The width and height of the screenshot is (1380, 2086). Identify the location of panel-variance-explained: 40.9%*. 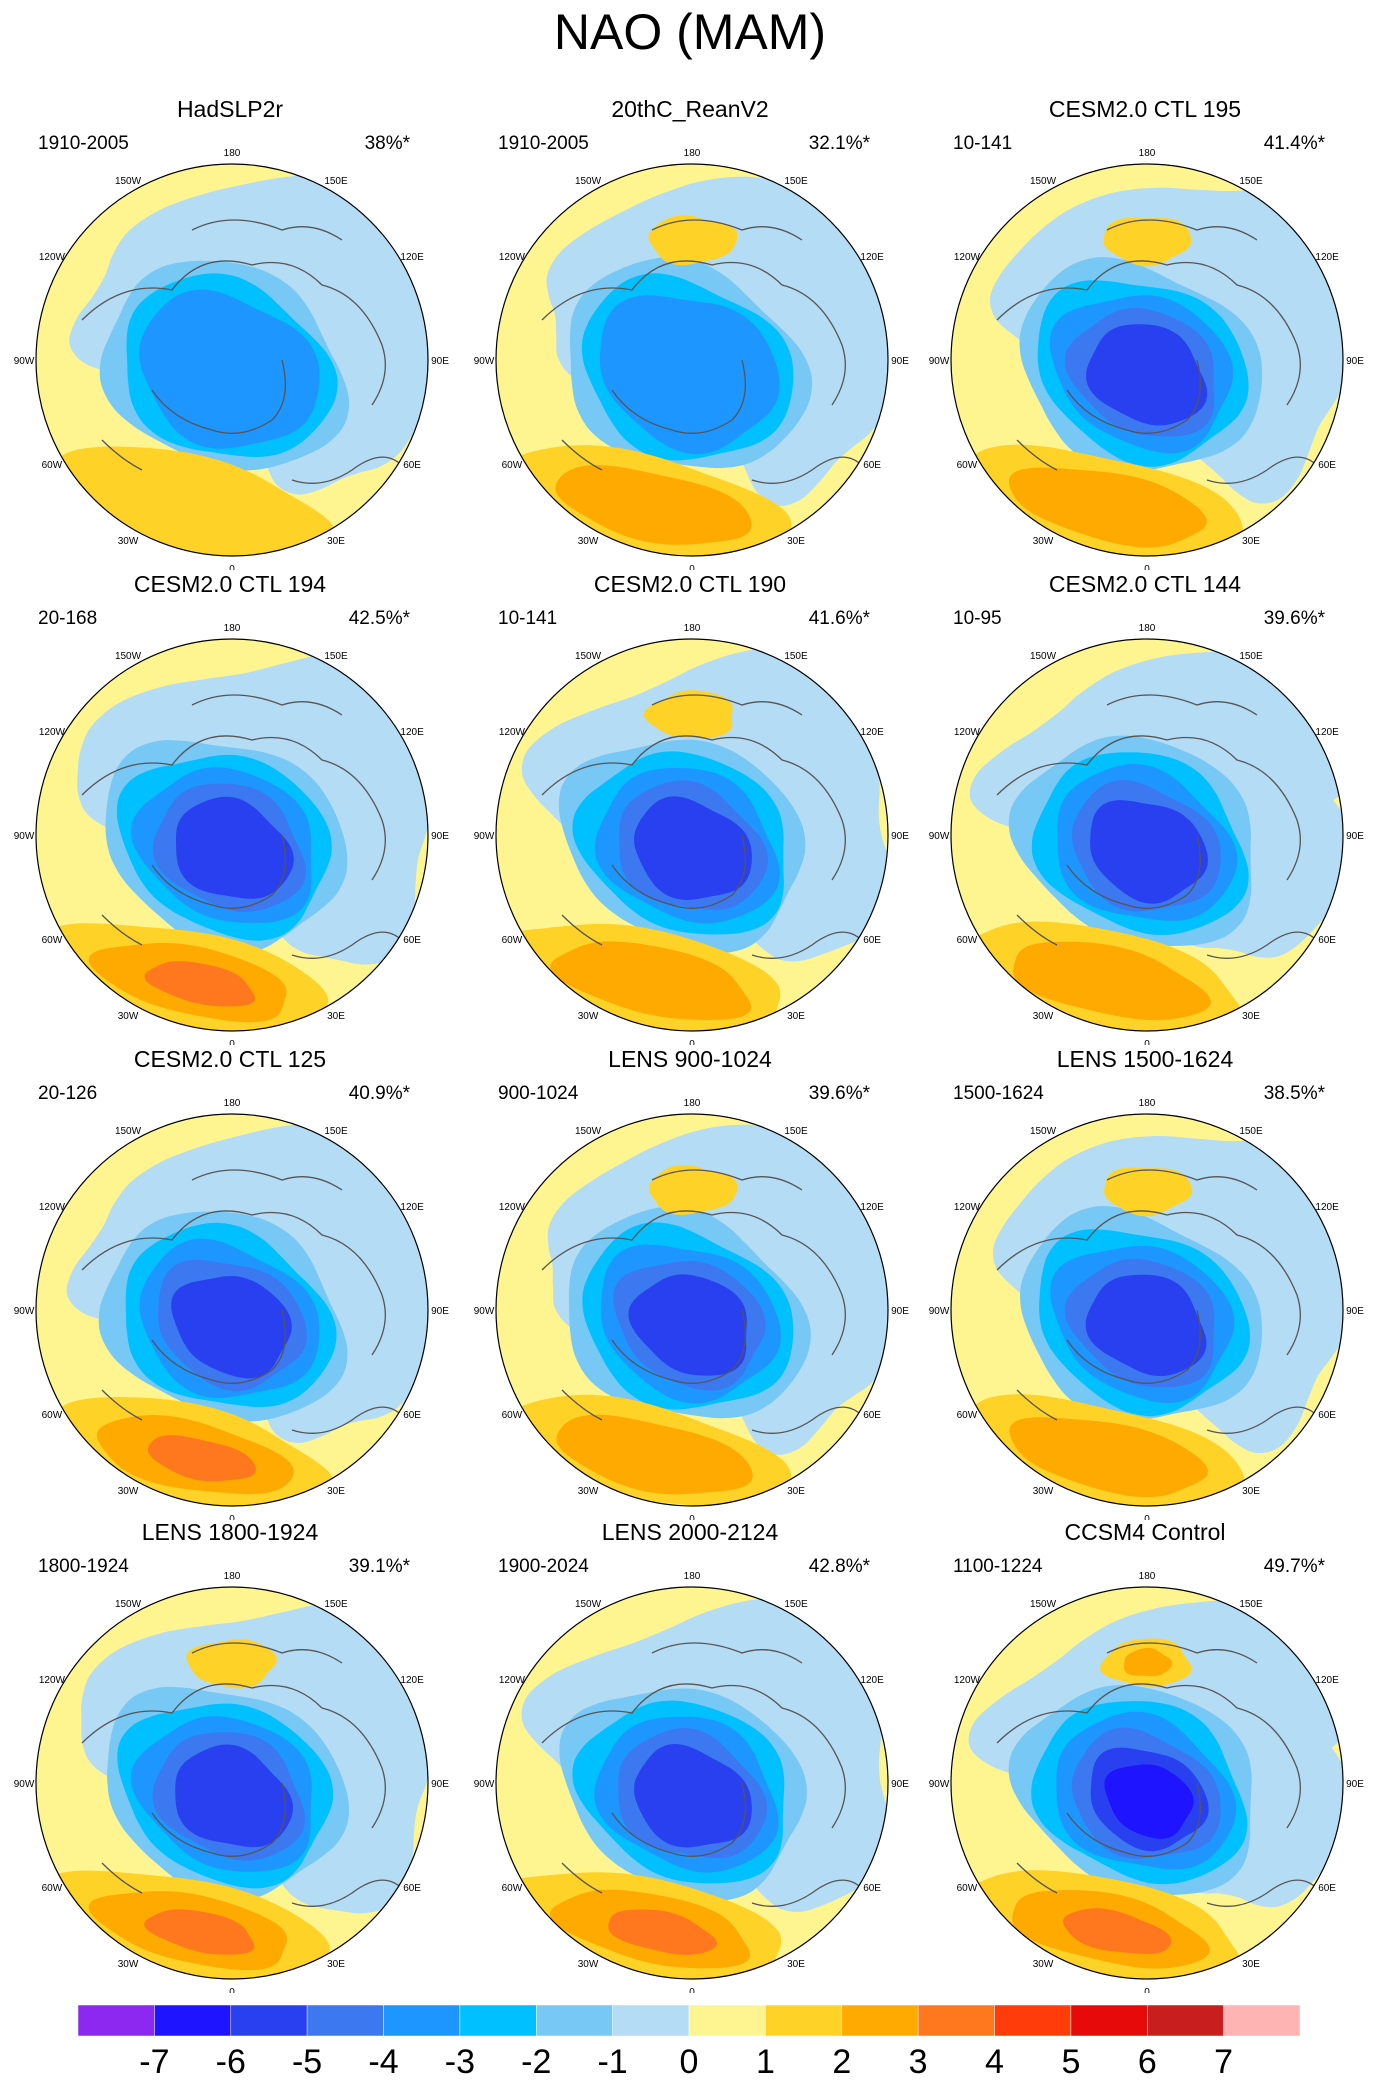
(379, 1093).